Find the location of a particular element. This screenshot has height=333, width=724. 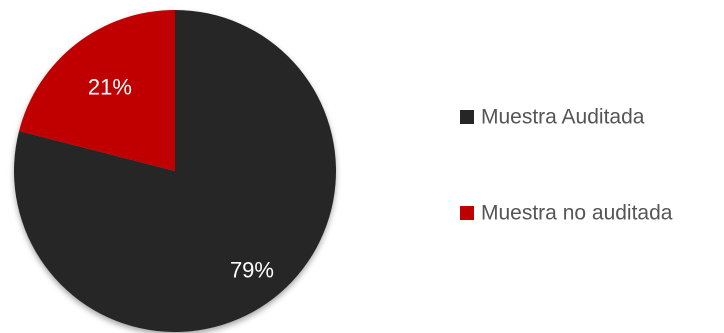

legend-label-1: Muestra no auditada is located at coordinates (577, 213).